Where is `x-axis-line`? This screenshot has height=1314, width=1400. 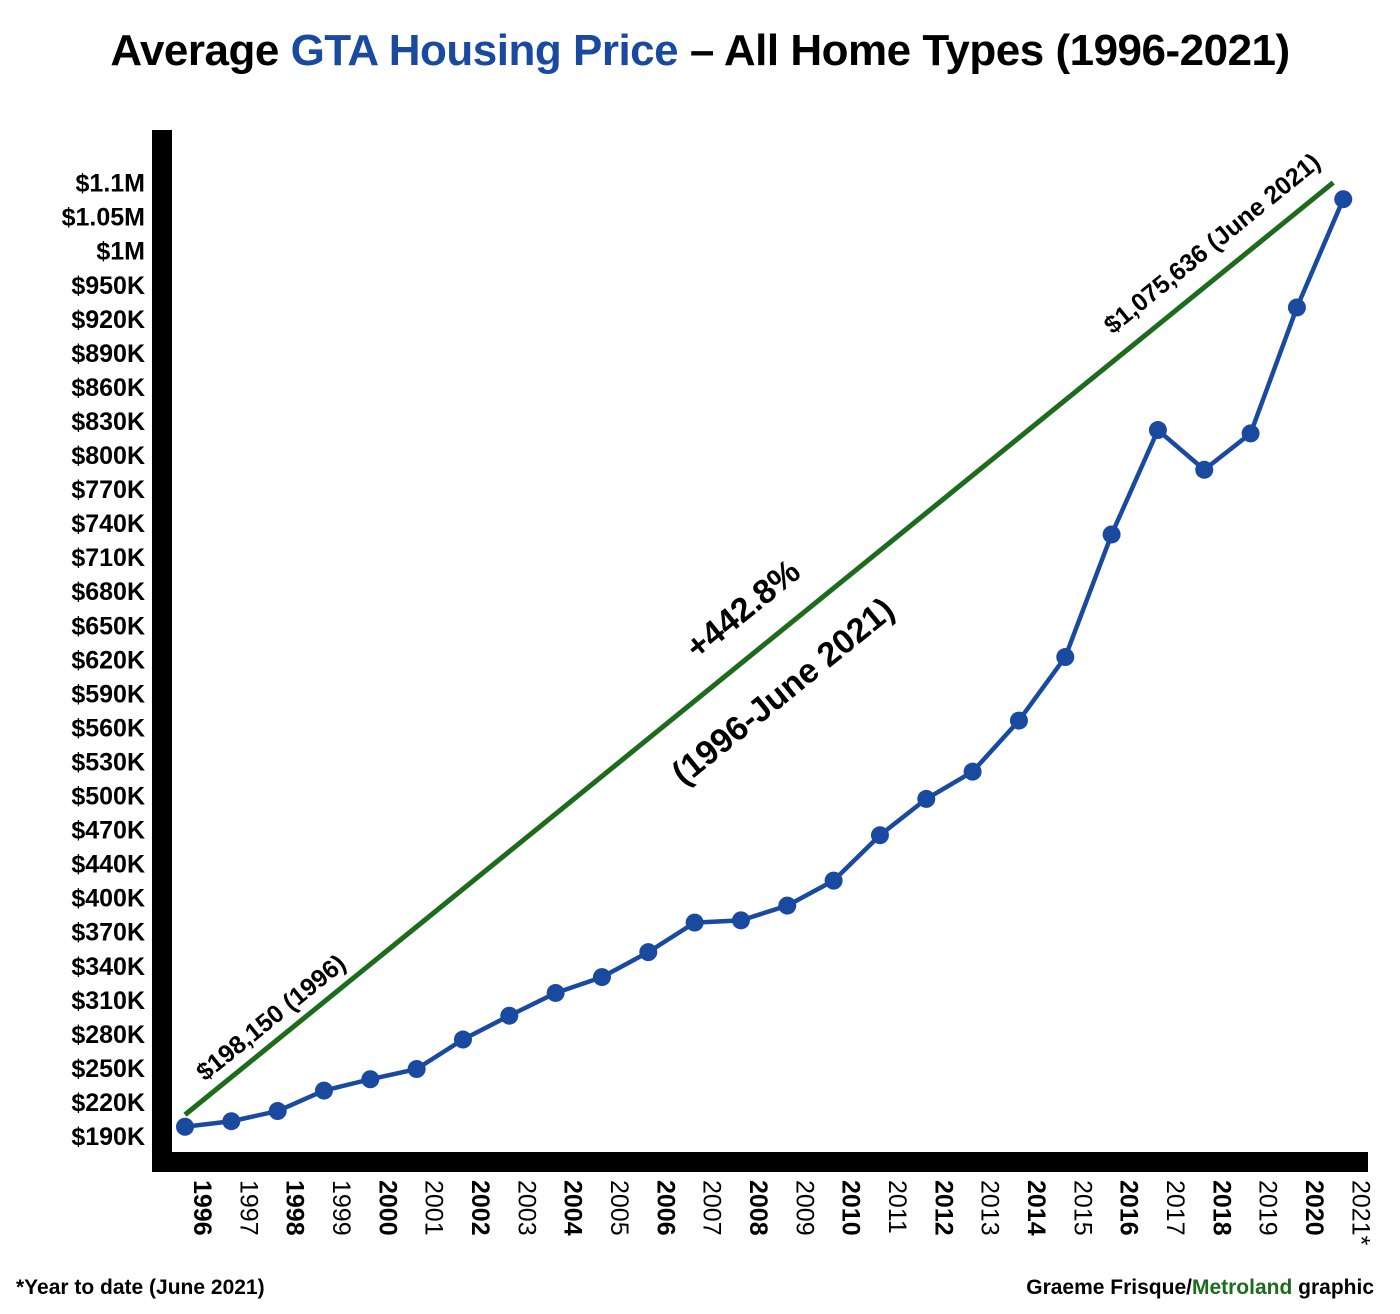 x-axis-line is located at coordinates (760, 1162).